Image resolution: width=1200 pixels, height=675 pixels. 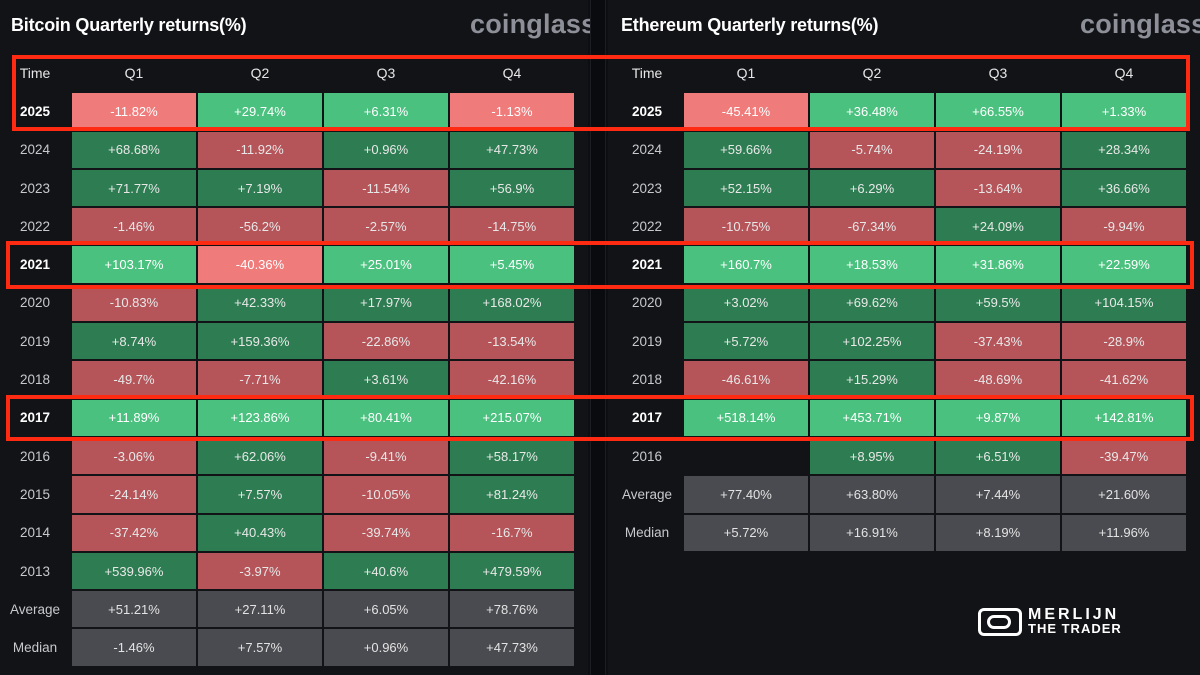 What do you see at coordinates (873, 533) in the screenshot?
I see `return-cell: +16.91%` at bounding box center [873, 533].